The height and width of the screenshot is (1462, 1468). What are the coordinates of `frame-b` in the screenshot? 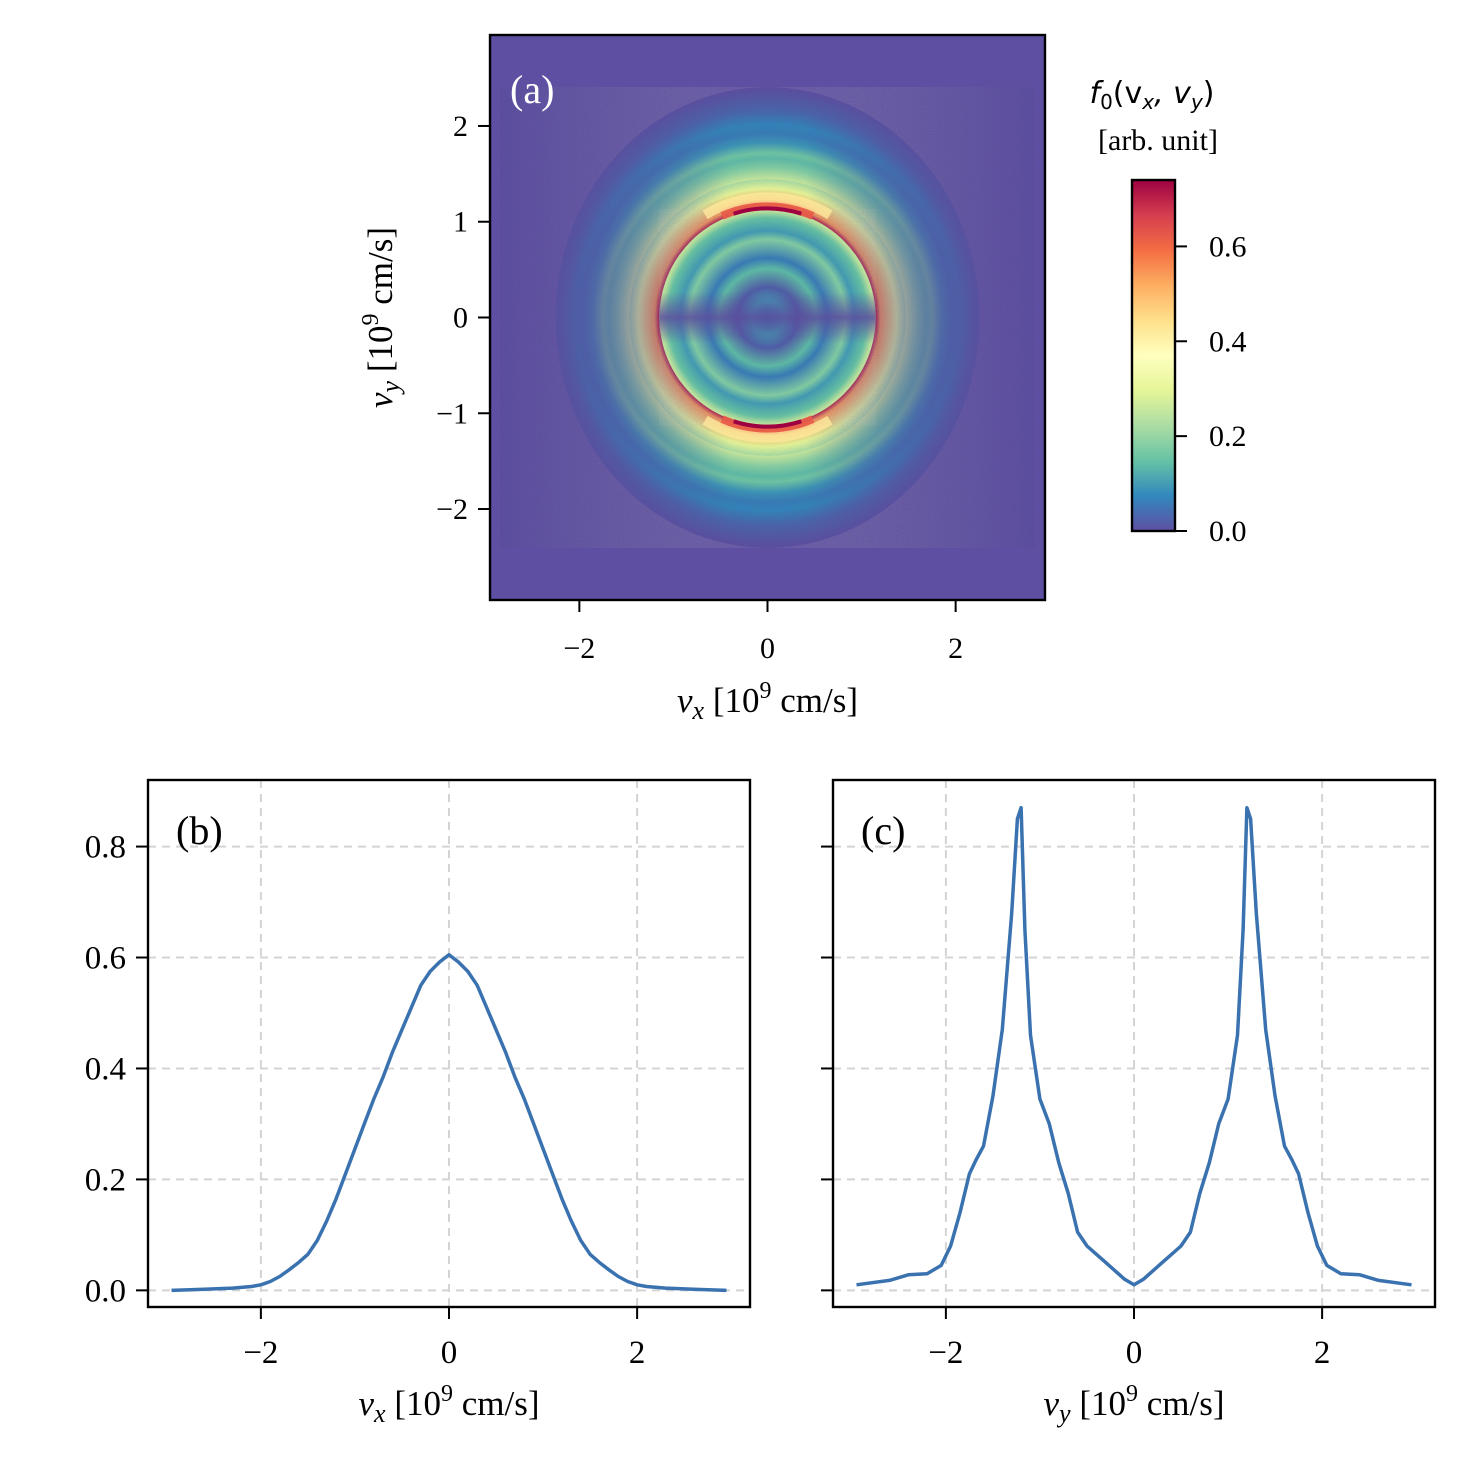 It's located at (449, 1043).